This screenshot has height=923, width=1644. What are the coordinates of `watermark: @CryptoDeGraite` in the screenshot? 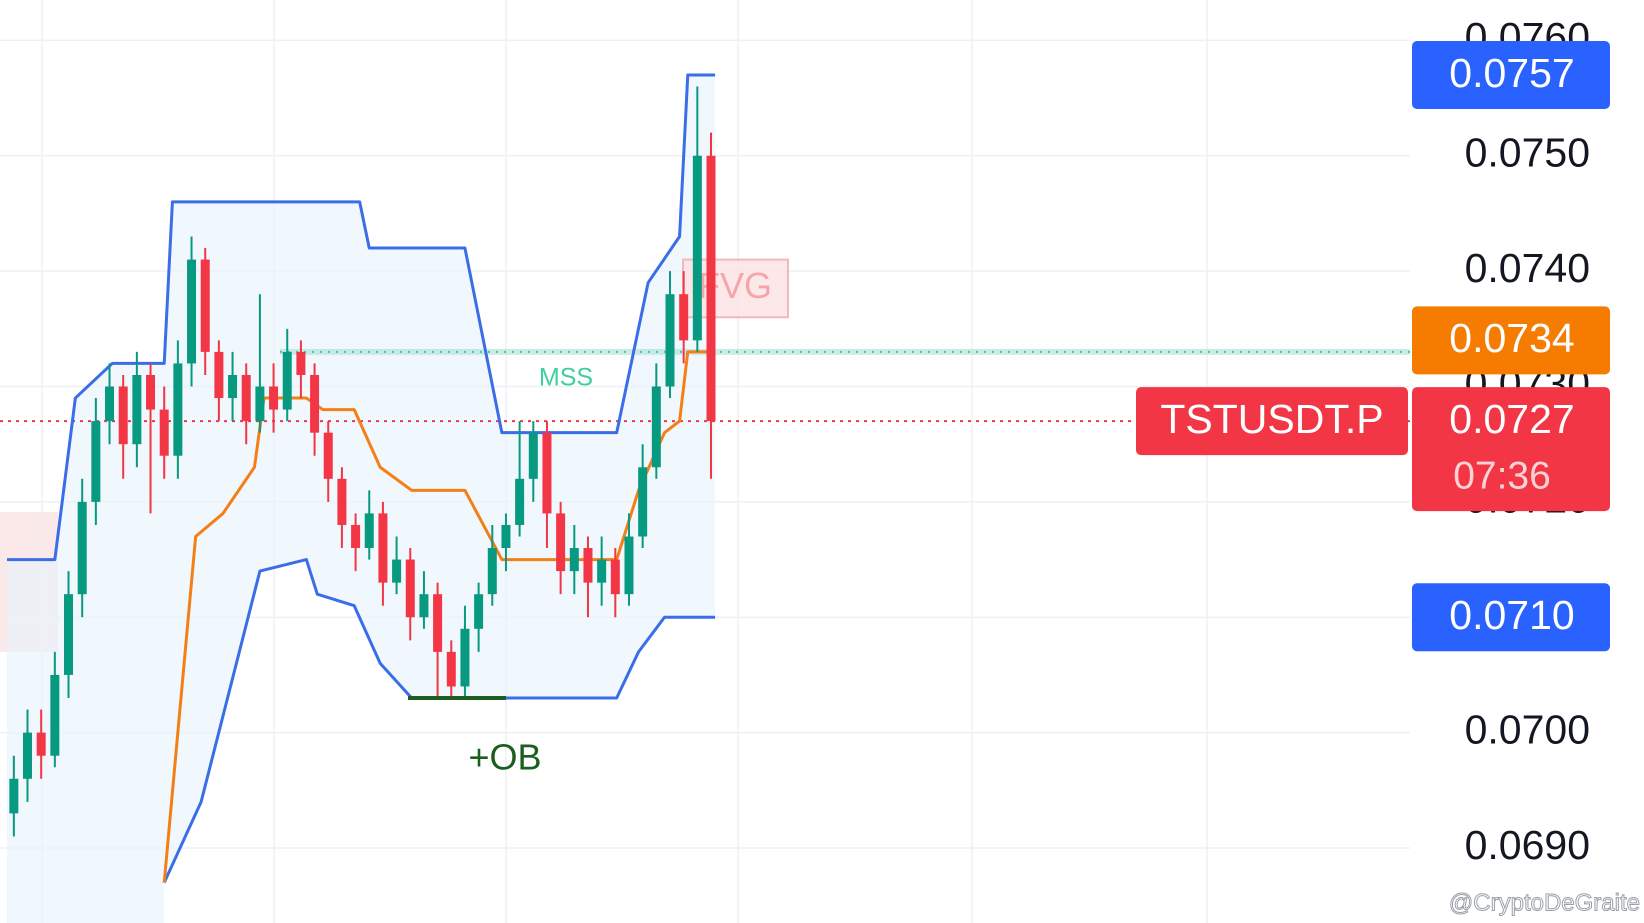 It's located at (1544, 902).